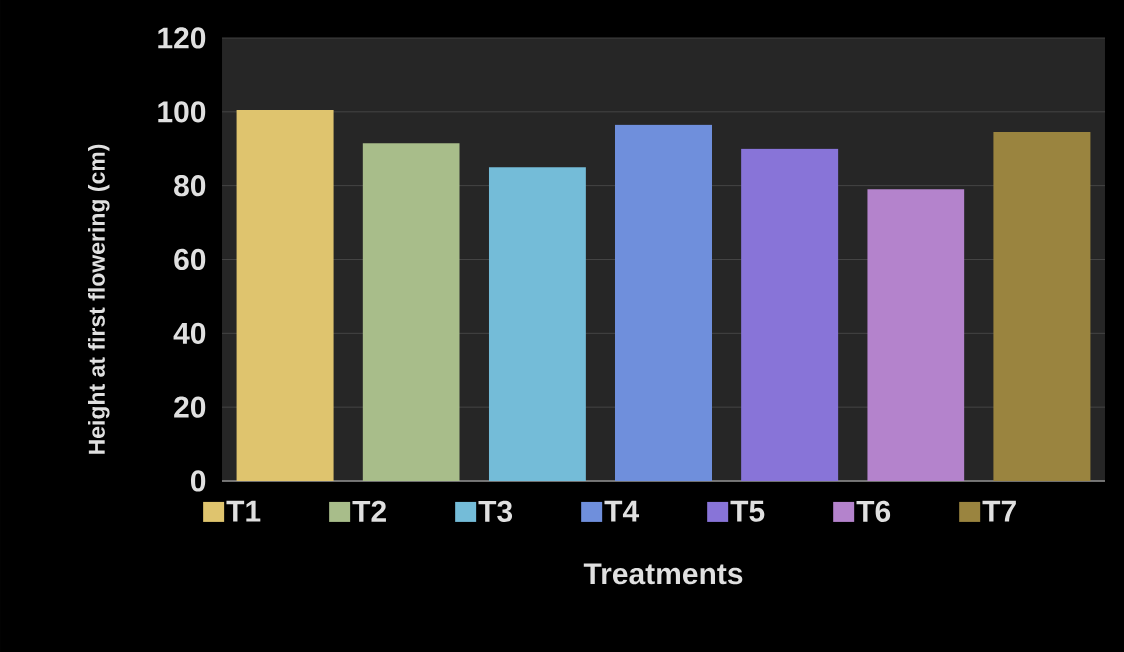  Describe the element at coordinates (190, 407) in the screenshot. I see `y-tick-label: 20` at that location.